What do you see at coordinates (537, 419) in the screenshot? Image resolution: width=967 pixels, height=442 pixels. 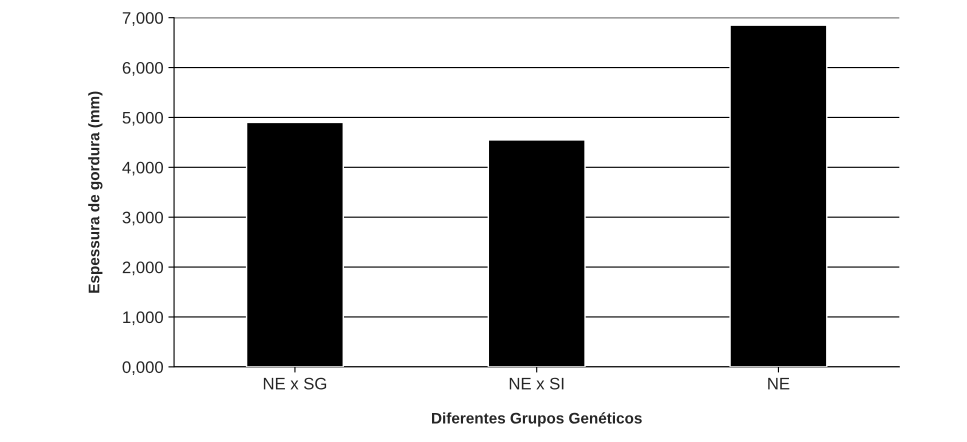 I see `x-axis-title: Diferentes Grupos Genéticos` at bounding box center [537, 419].